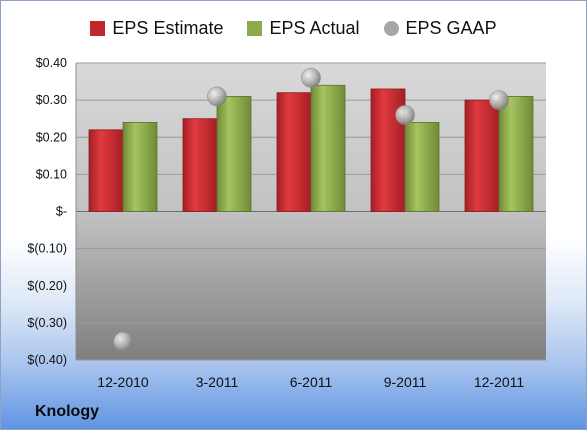 This screenshot has height=430, width=587. What do you see at coordinates (51, 137) in the screenshot?
I see `y-tick-label: $0.20` at bounding box center [51, 137].